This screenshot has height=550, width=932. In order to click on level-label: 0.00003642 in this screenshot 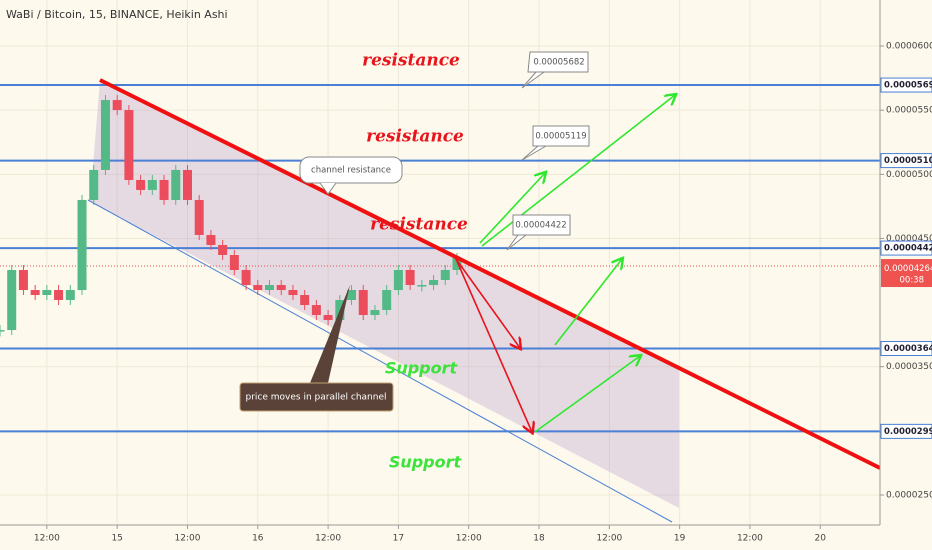, I will do `click(908, 349)`.